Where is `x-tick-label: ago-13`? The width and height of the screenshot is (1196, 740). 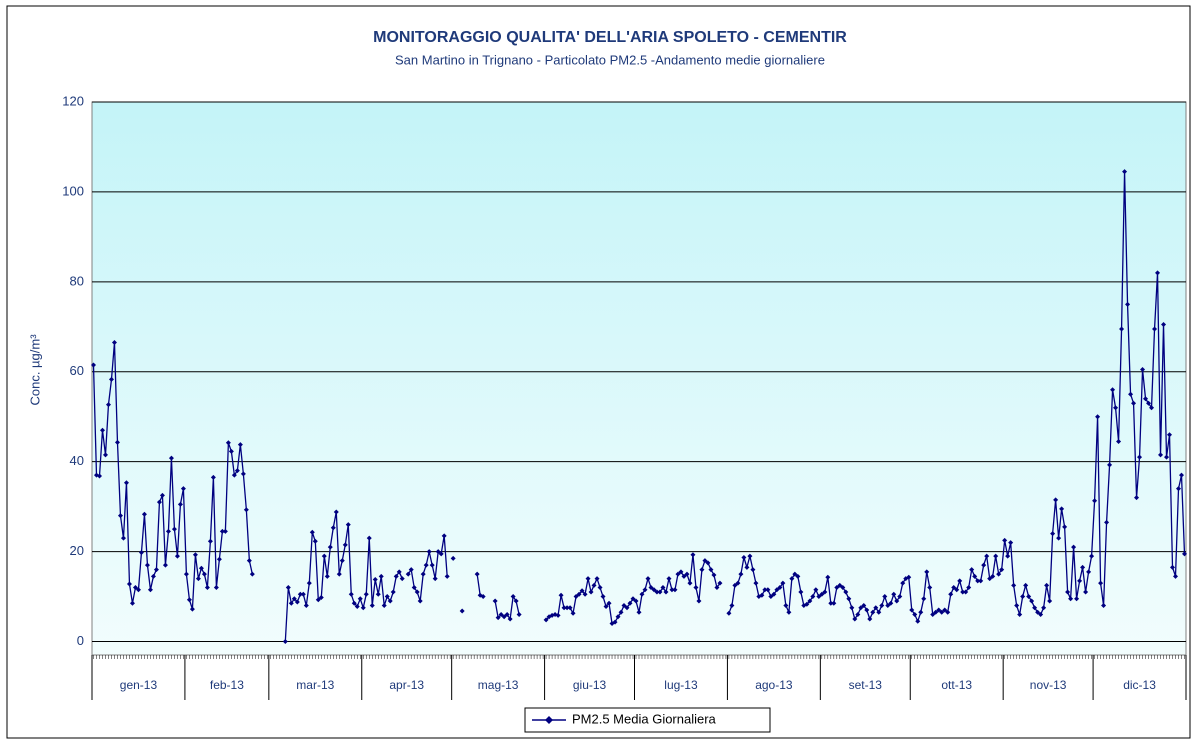 x-tick-label: ago-13 is located at coordinates (774, 685).